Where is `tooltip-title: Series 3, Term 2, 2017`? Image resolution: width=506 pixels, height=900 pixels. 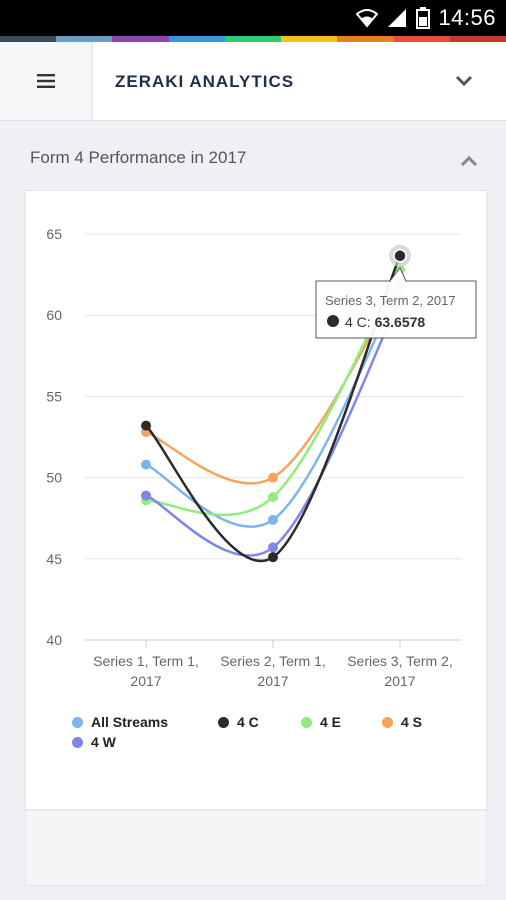 tooltip-title: Series 3, Term 2, 2017 is located at coordinates (390, 300).